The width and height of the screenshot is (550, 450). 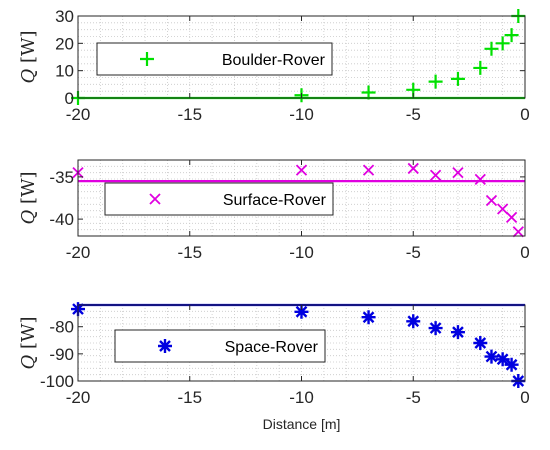 What do you see at coordinates (302, 424) in the screenshot?
I see `x-axis-label: Distance [m]` at bounding box center [302, 424].